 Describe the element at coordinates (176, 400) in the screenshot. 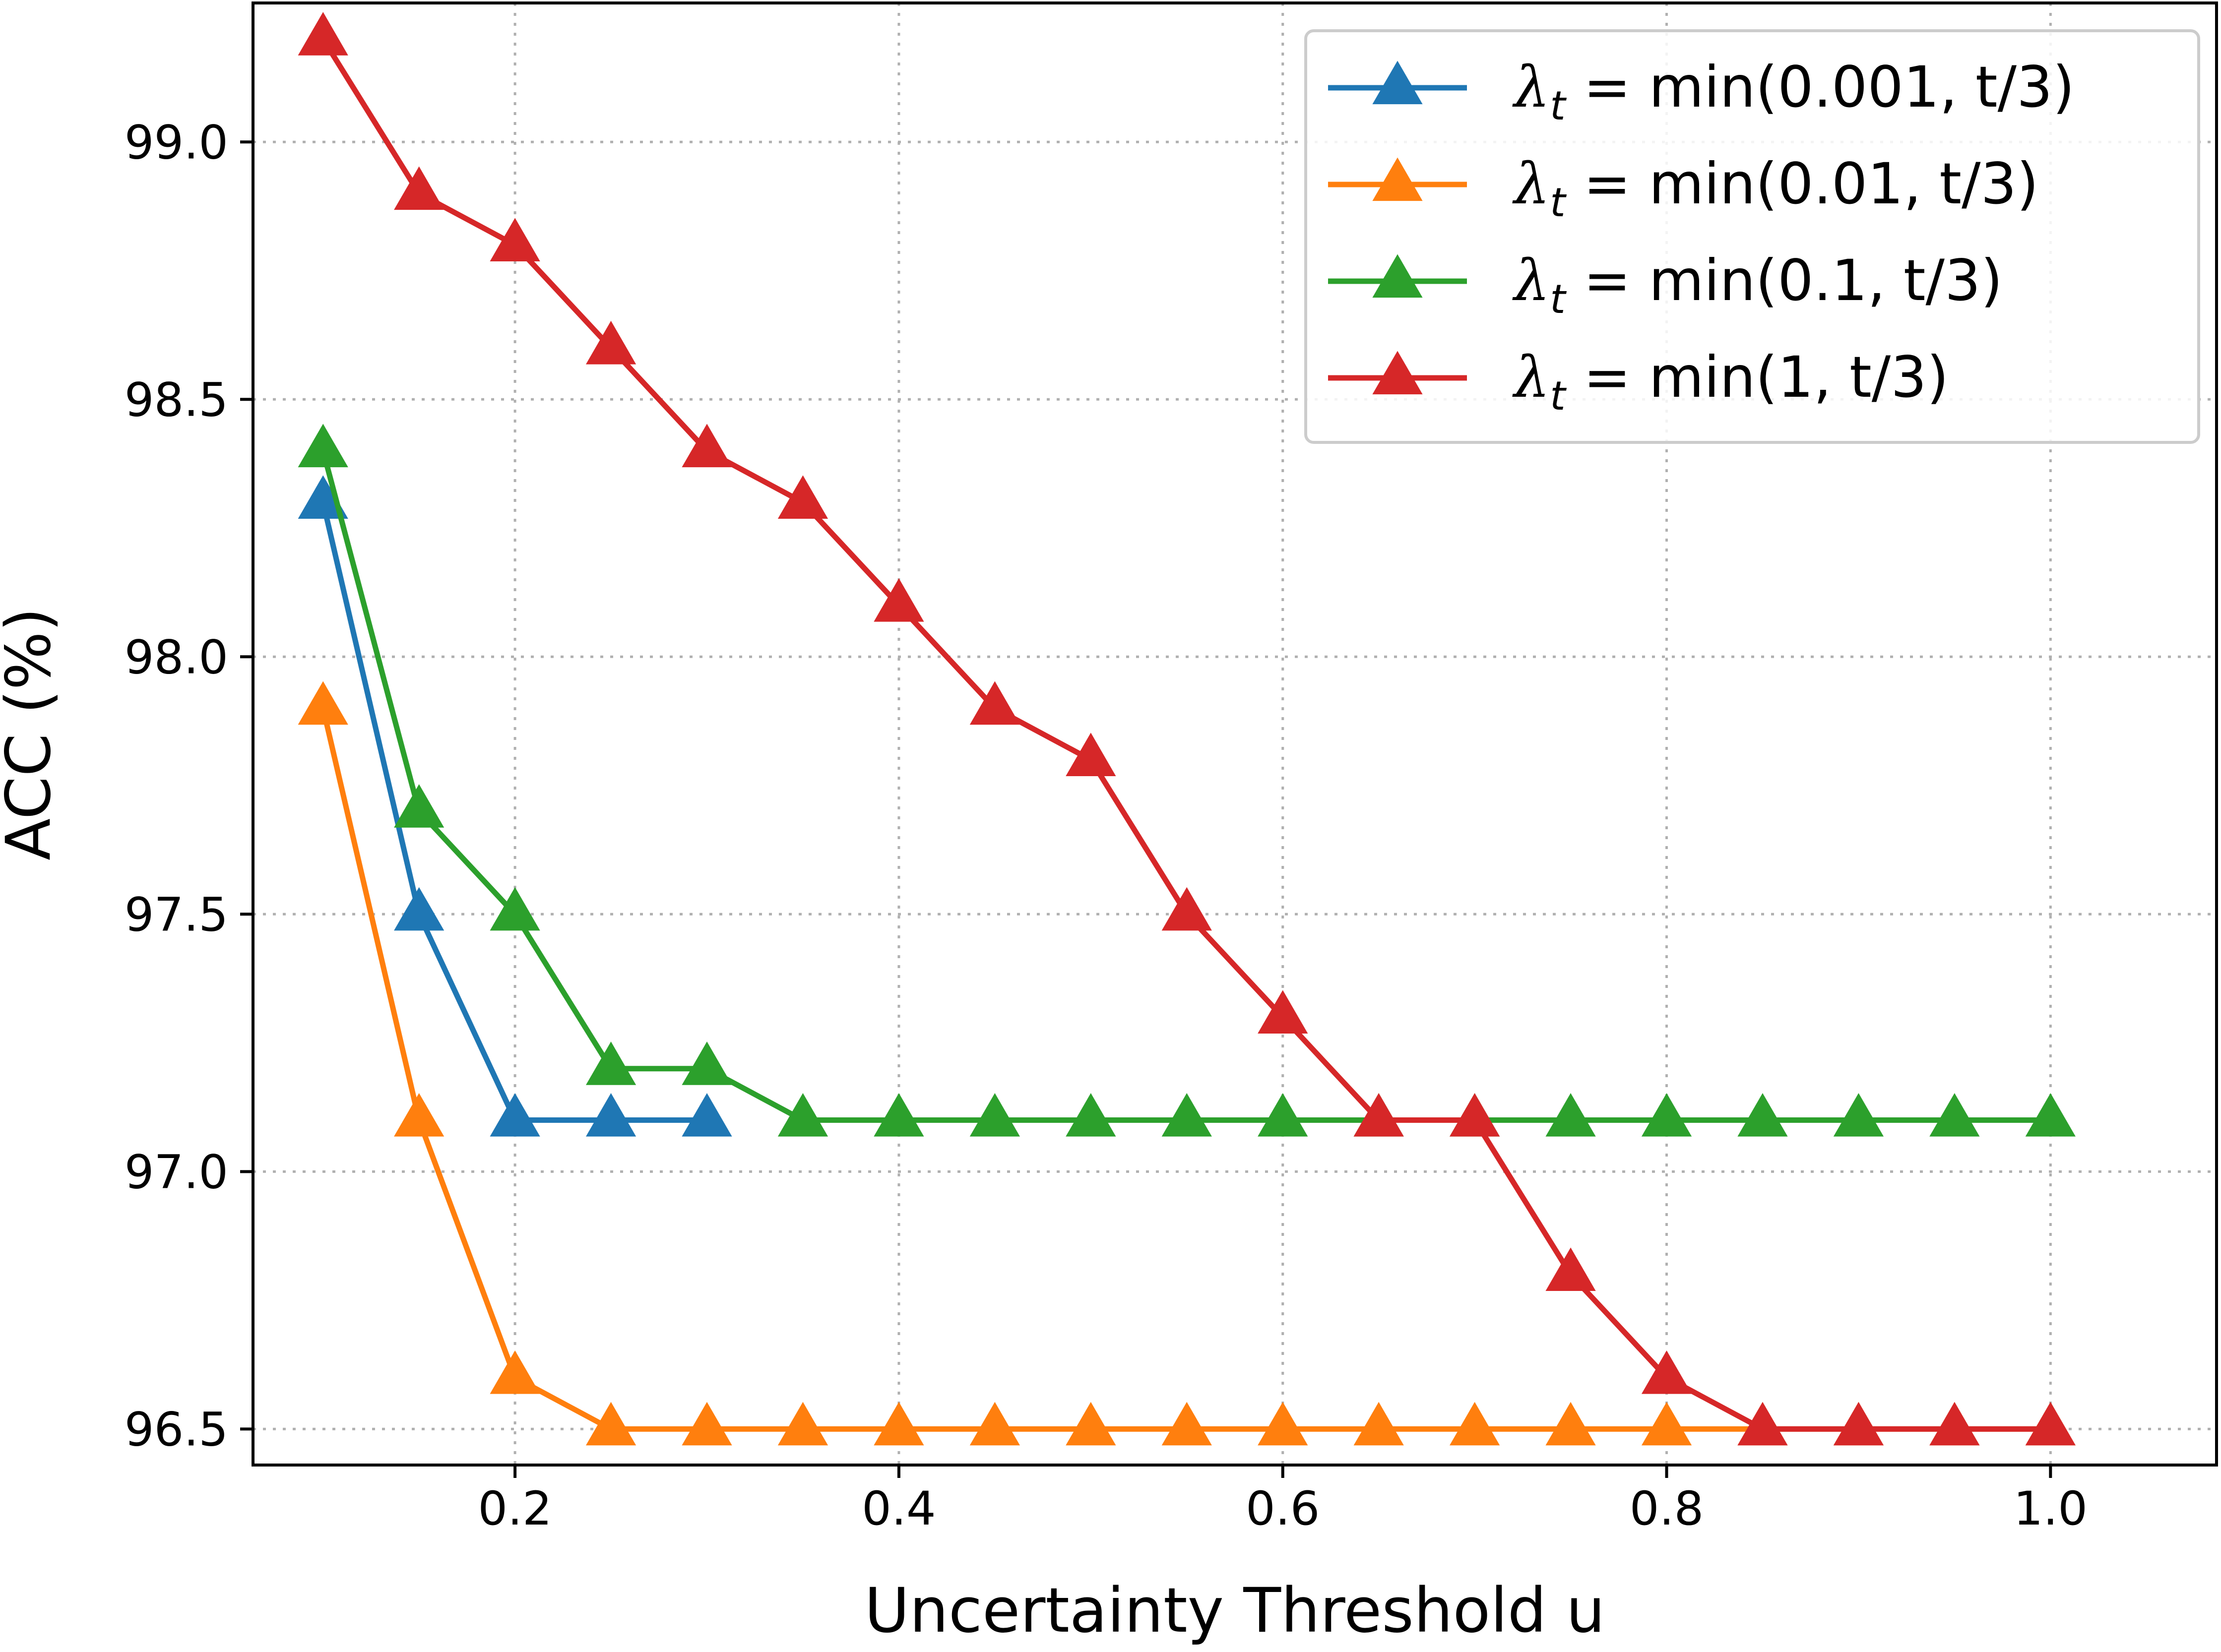

I see `y-tick-label: 98.5` at that location.